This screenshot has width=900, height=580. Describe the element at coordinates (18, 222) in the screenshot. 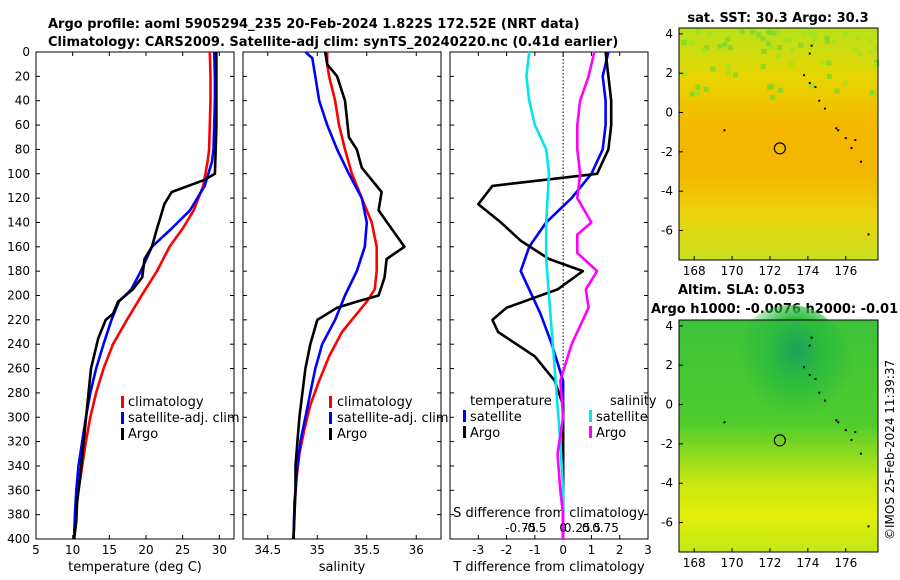

I see `depth-tick-label: 140` at that location.